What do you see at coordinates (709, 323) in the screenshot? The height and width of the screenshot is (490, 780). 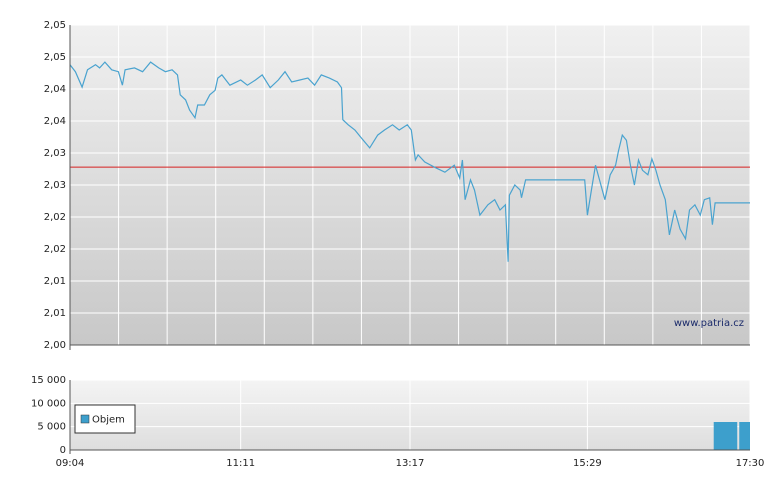 I see `watermark: www.patria.cz` at bounding box center [709, 323].